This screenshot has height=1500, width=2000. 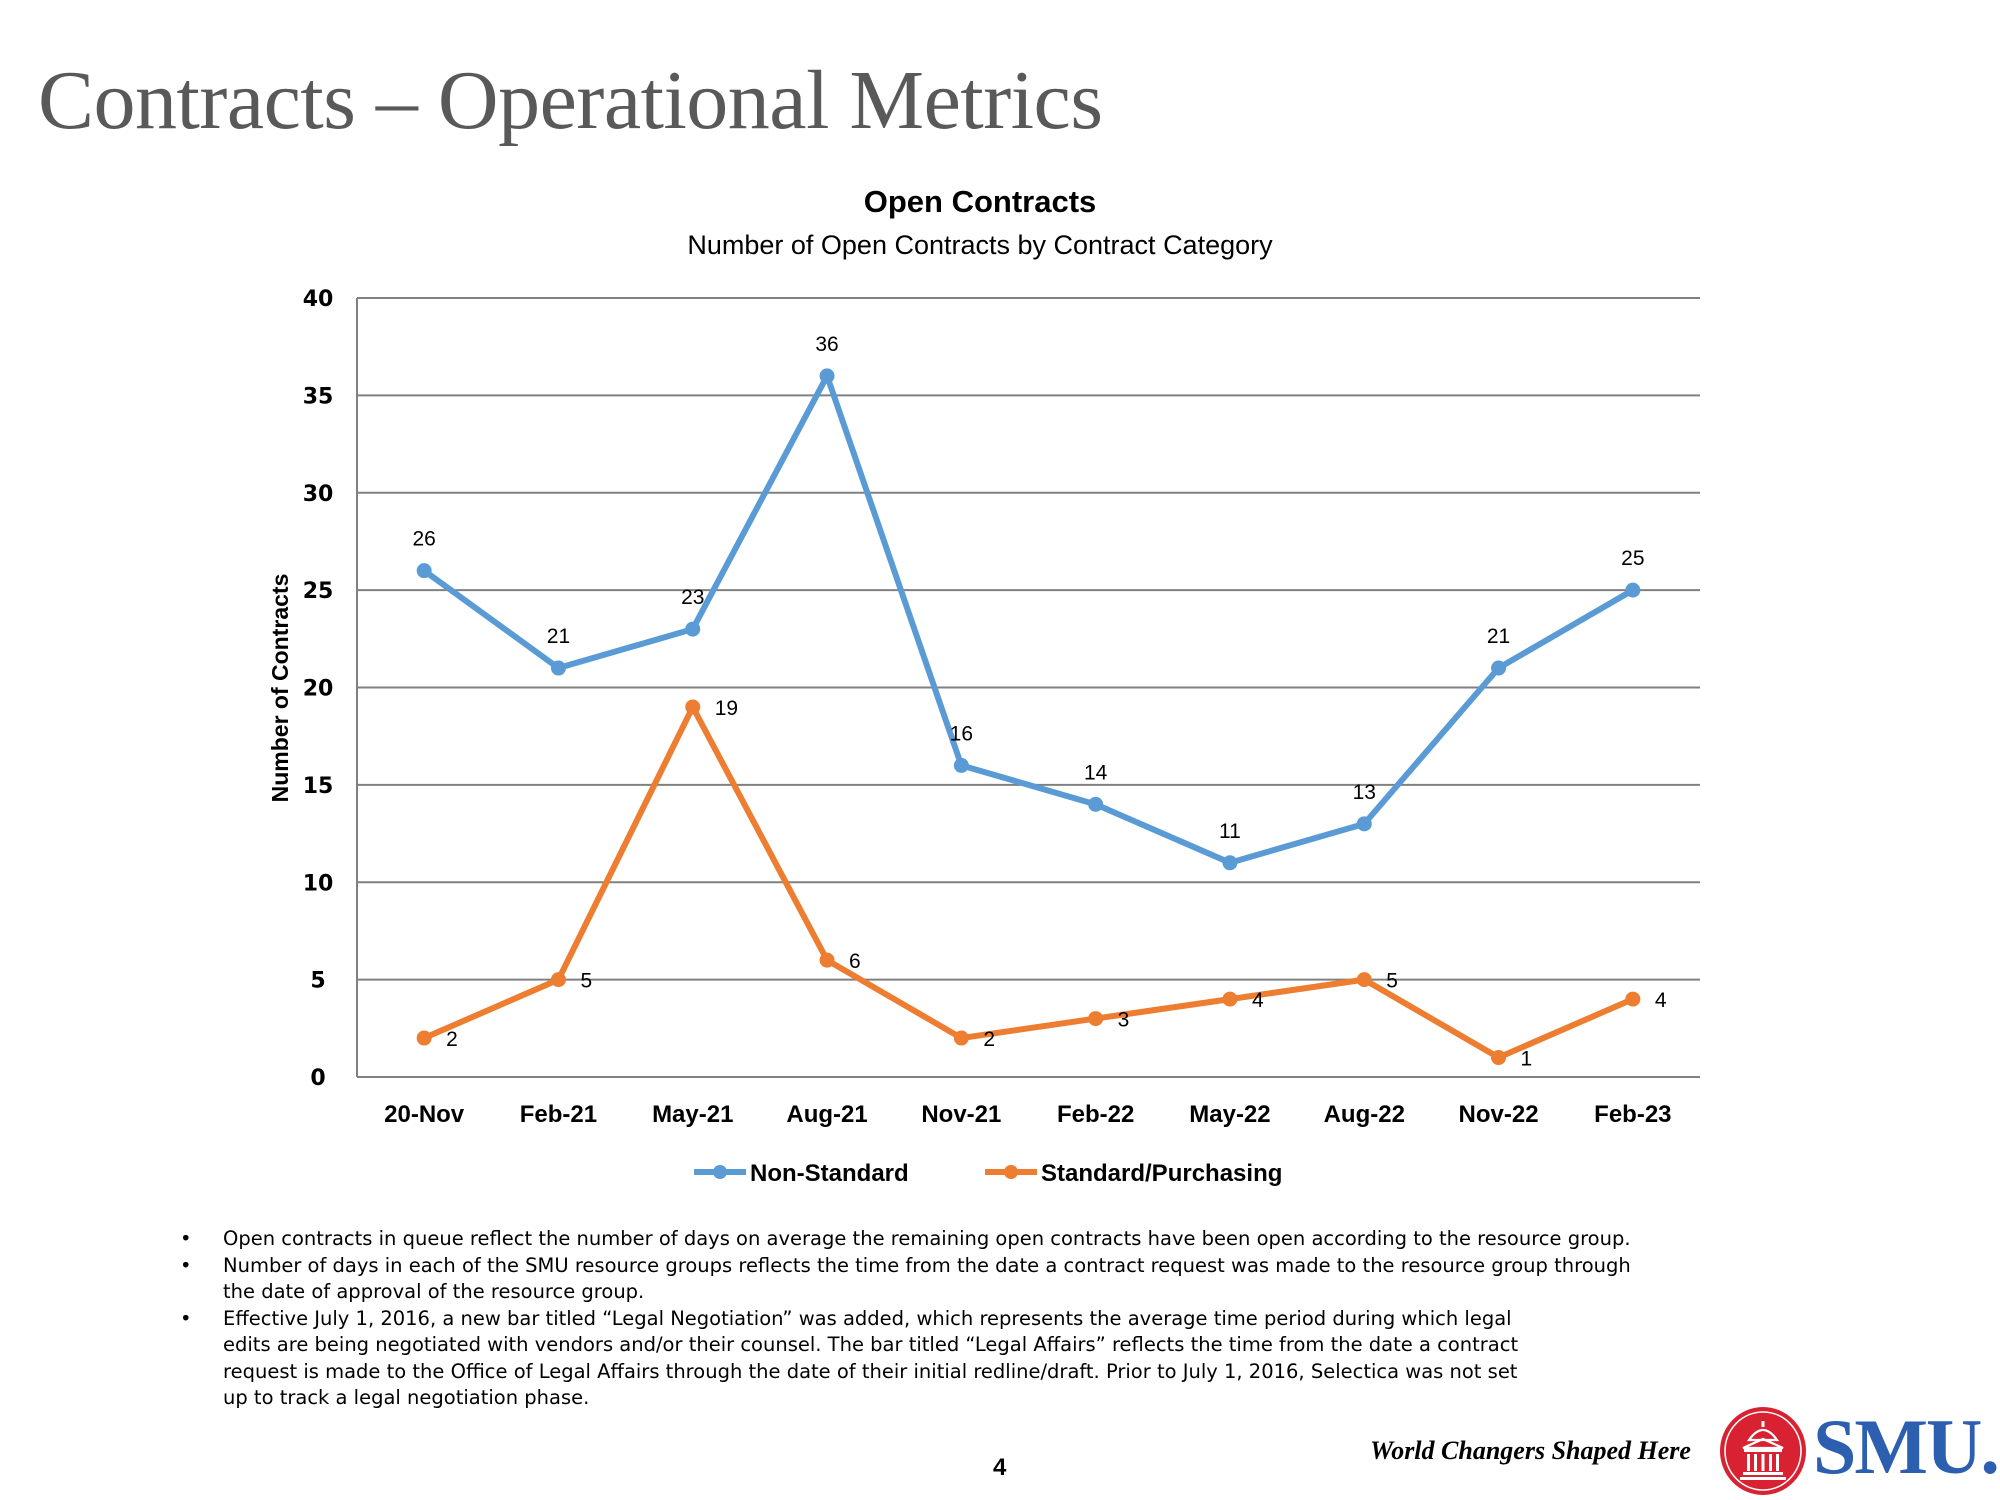 I want to click on series-line-standard-purchasing, so click(x=1028, y=882).